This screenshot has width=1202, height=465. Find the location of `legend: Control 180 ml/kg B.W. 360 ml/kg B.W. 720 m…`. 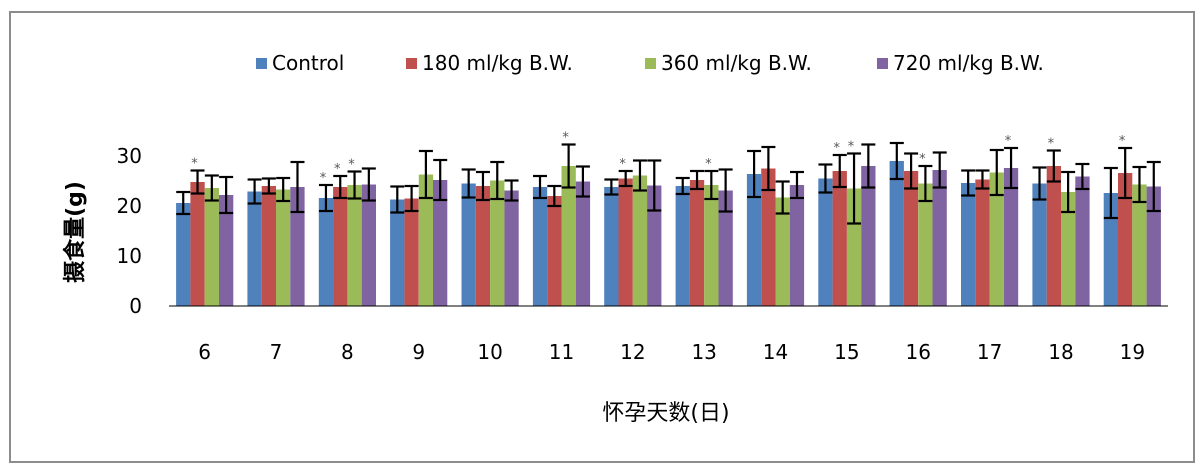

legend: Control 180 ml/kg B.W. 360 ml/kg B.W. 720 m… is located at coordinates (650, 63).